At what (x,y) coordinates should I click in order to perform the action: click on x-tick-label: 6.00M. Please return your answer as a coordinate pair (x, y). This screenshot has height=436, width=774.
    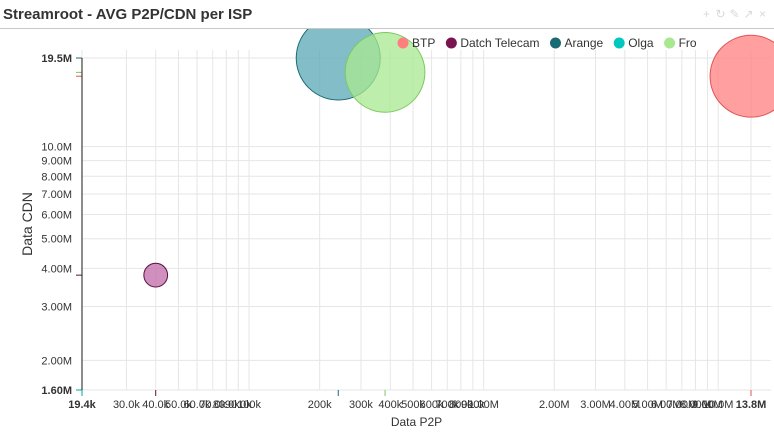
    Looking at the image, I should click on (666, 405).